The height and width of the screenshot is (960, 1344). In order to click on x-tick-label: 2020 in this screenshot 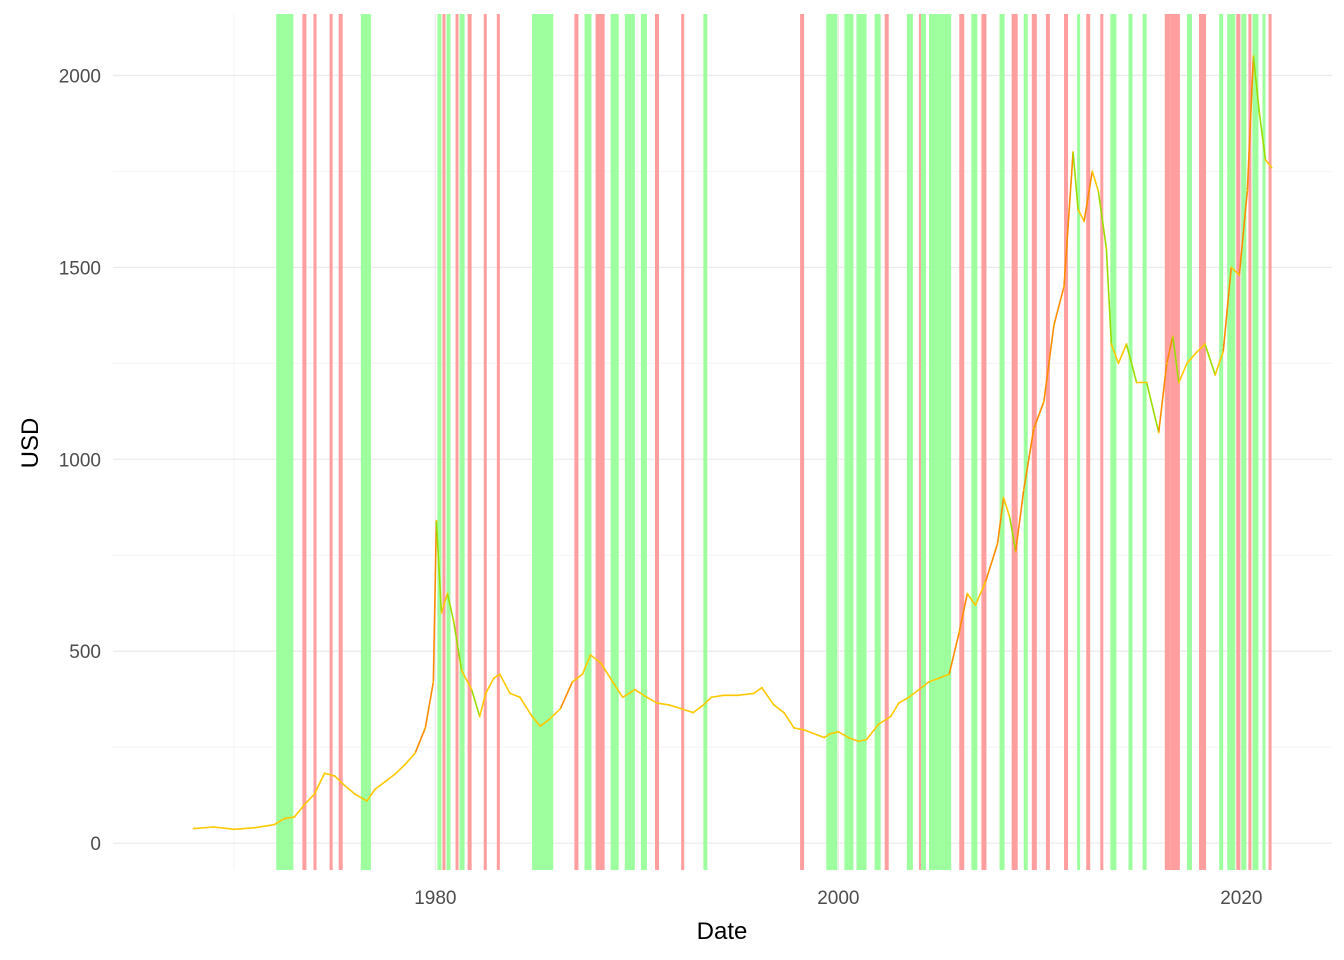, I will do `click(1241, 898)`.